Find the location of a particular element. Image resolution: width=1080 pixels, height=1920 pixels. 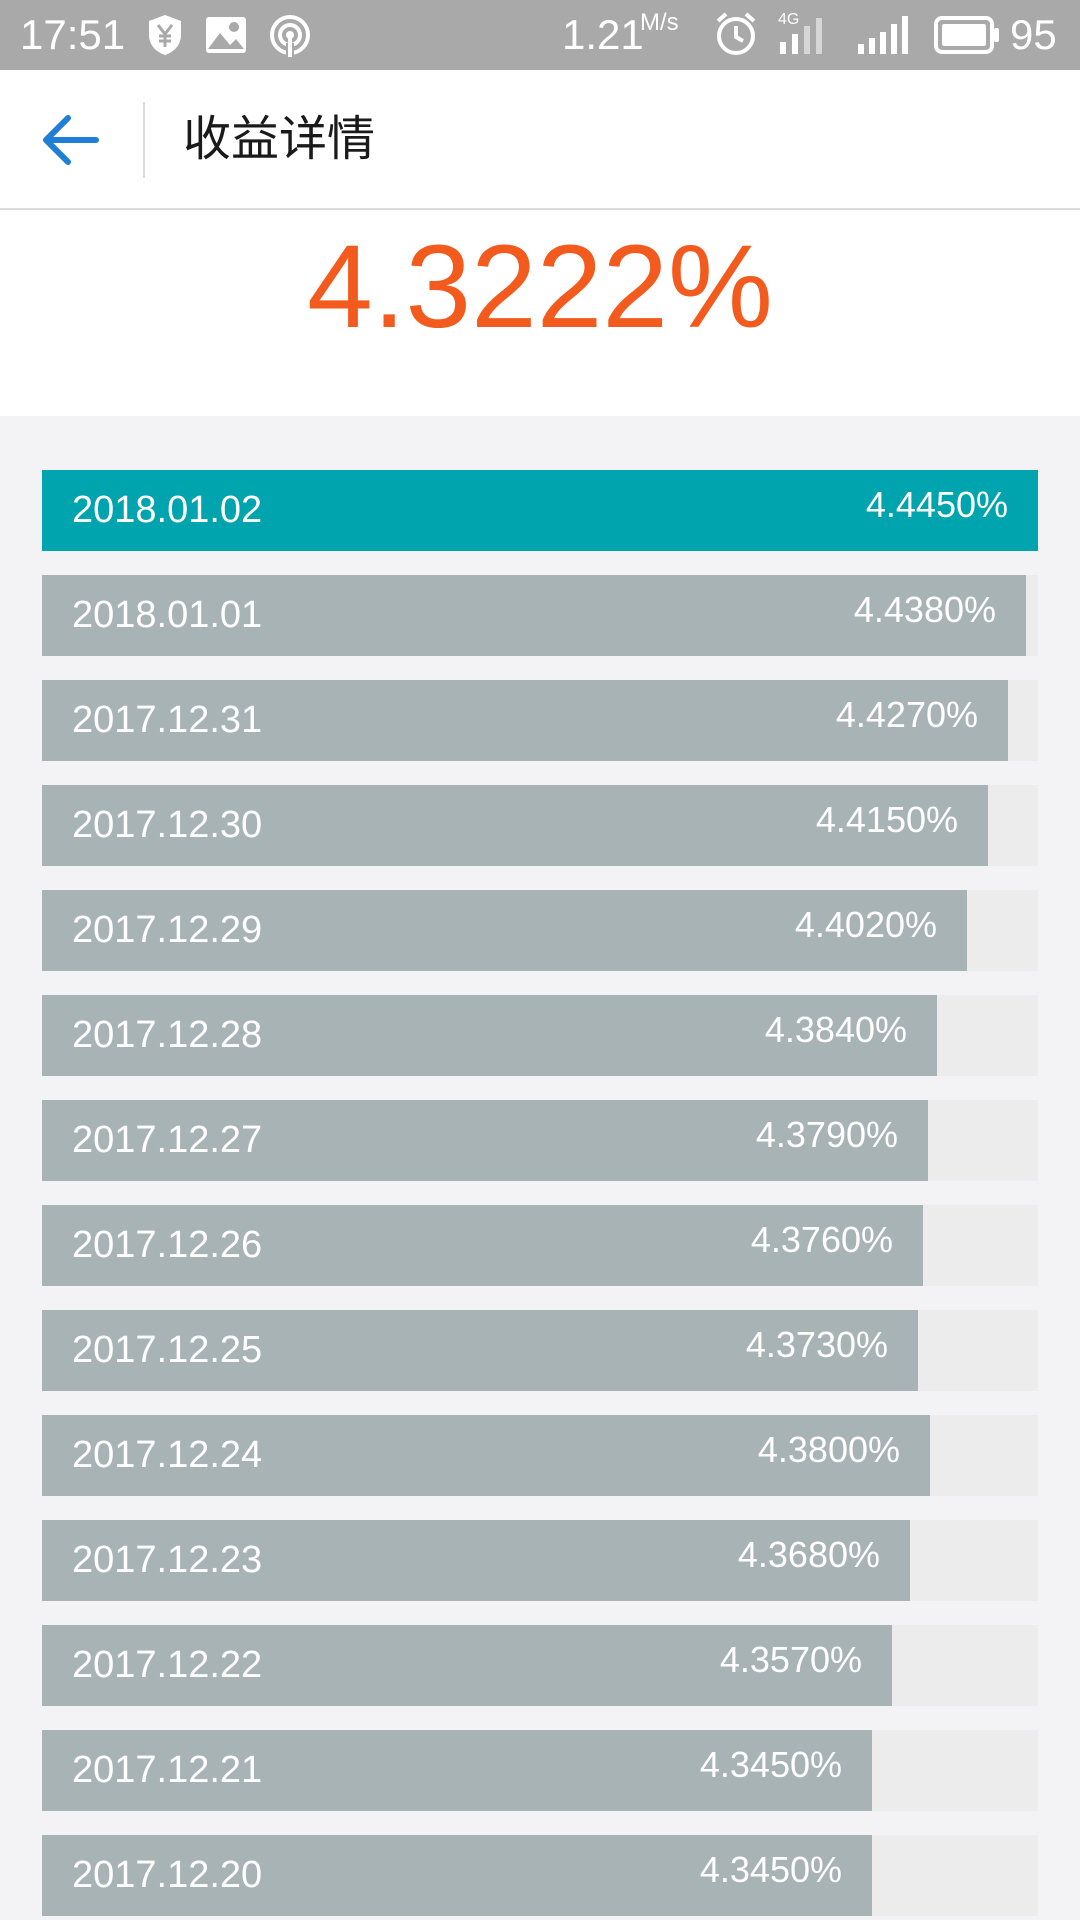

row-value: 4.3680% is located at coordinates (808, 1554).